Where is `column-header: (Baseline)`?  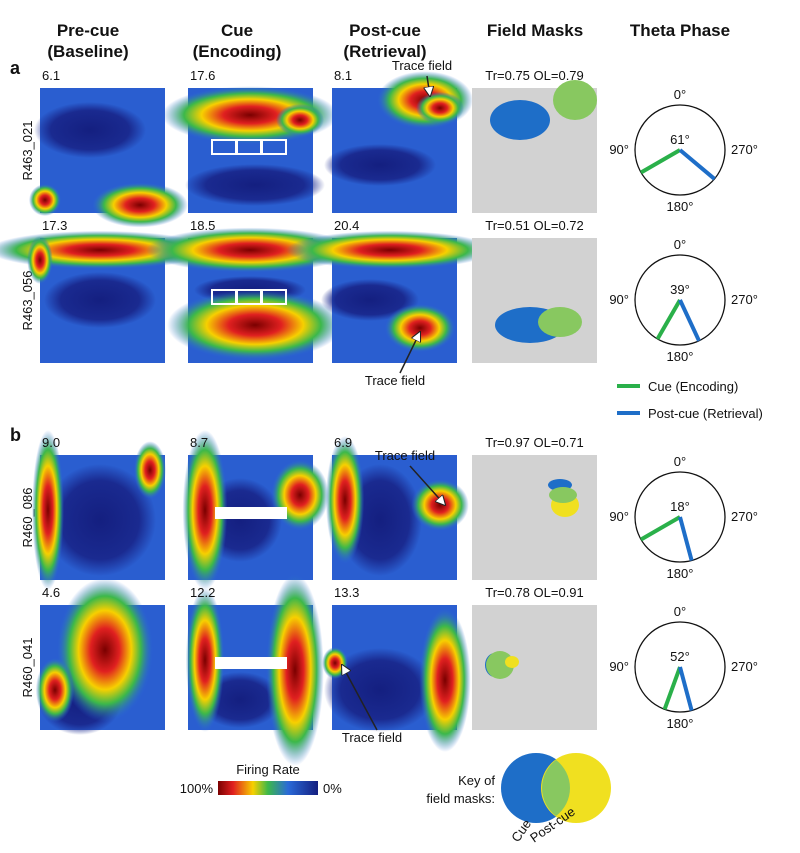
column-header: (Baseline) is located at coordinates (87, 51).